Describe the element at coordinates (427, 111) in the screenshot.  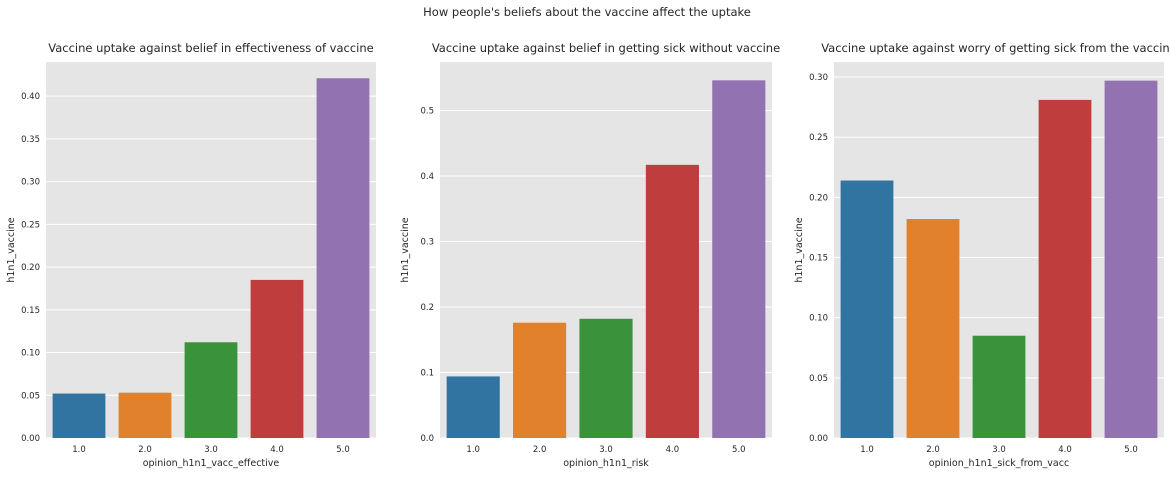
I see `y-tick-label: 0.5` at that location.